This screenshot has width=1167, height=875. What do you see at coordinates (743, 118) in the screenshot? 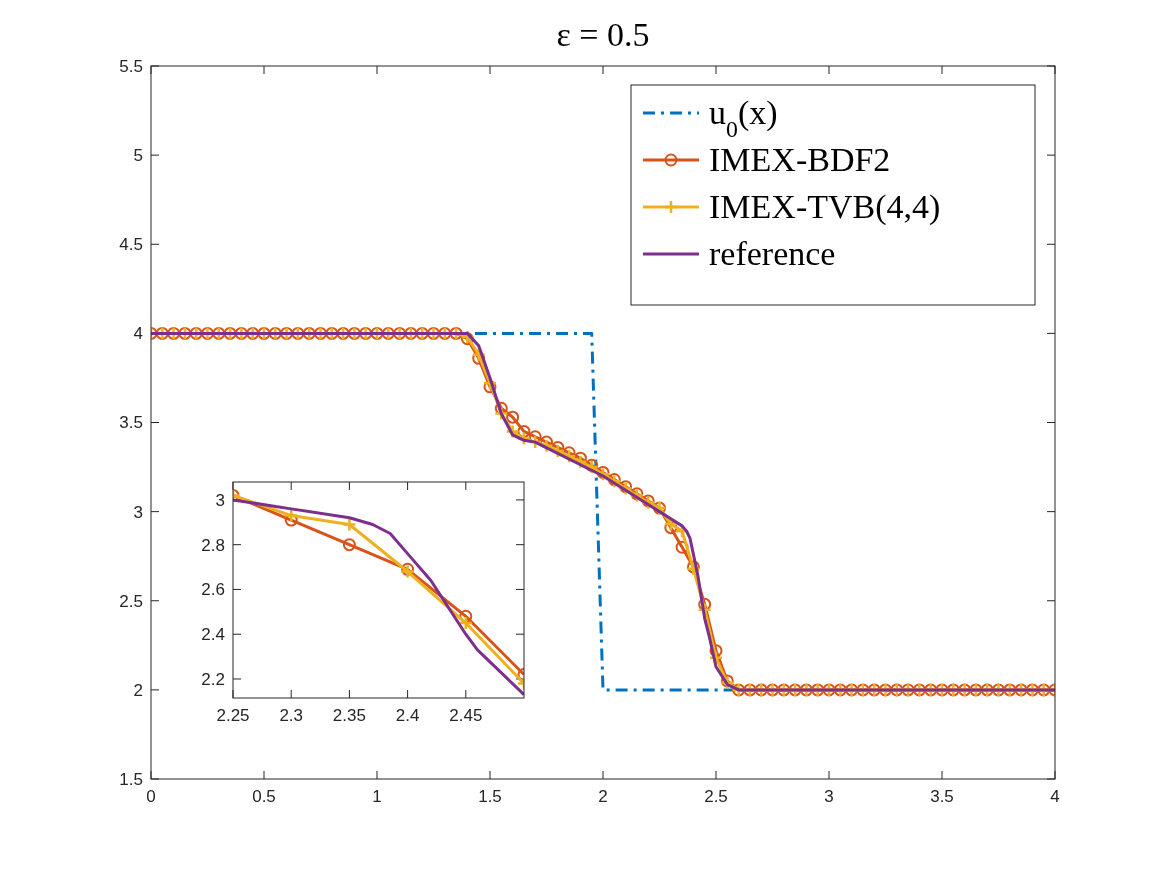
I see `legend-label: u$_{0}$(x)` at bounding box center [743, 118].